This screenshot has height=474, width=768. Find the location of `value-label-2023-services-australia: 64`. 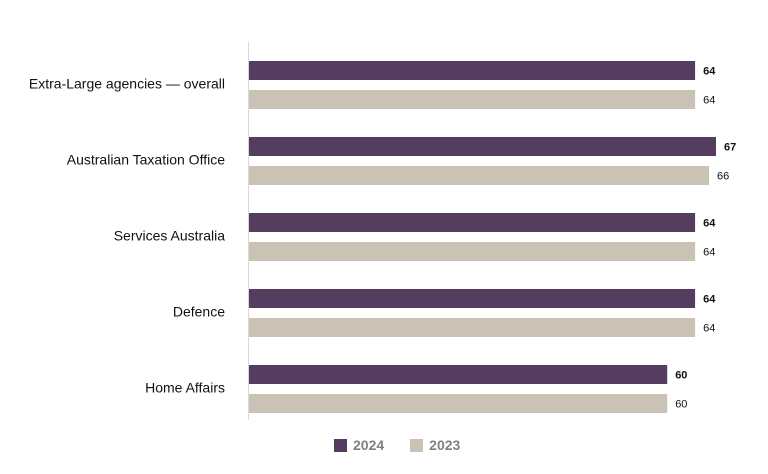

value-label-2023-services-australia: 64 is located at coordinates (709, 252).